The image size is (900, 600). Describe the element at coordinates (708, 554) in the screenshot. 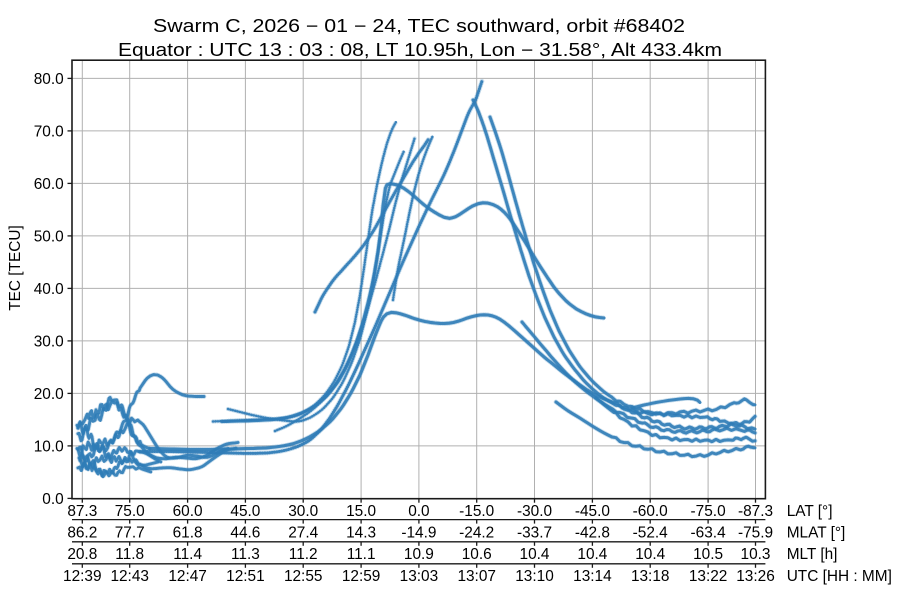

I see `svg-text: 10.5` at that location.